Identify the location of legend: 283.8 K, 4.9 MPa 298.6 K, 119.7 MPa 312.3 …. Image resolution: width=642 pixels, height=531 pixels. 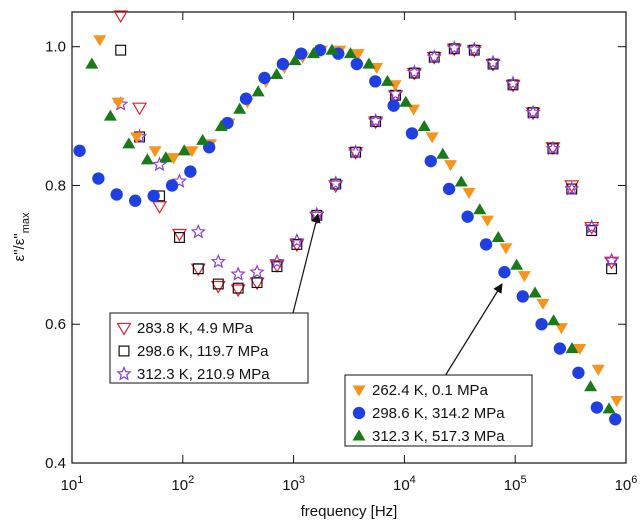
(310, 382).